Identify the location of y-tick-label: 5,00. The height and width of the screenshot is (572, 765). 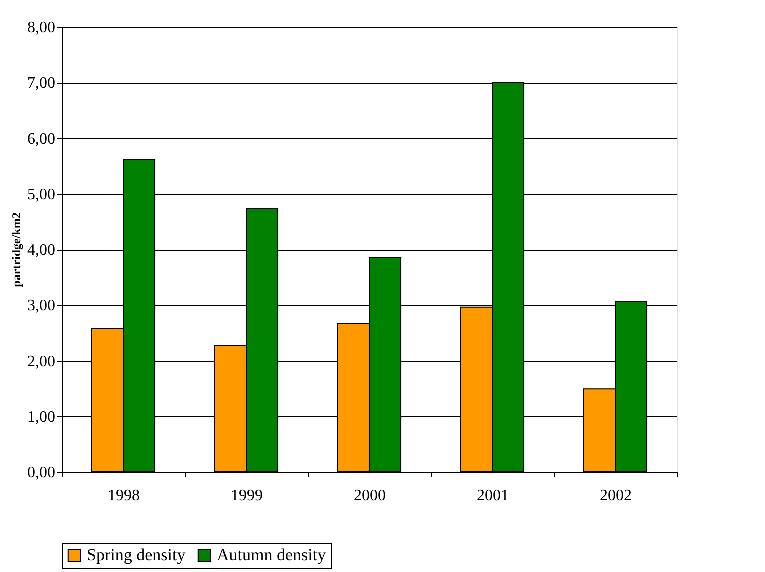
(42, 195).